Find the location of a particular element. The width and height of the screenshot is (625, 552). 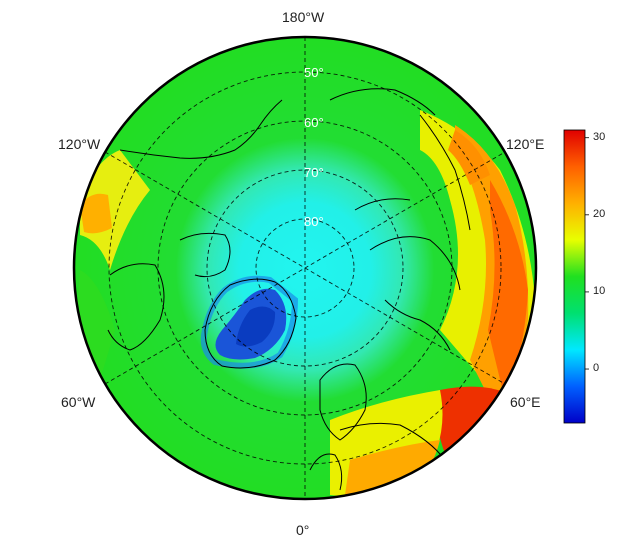

colorbar-tick-label: 10 is located at coordinates (599, 290).